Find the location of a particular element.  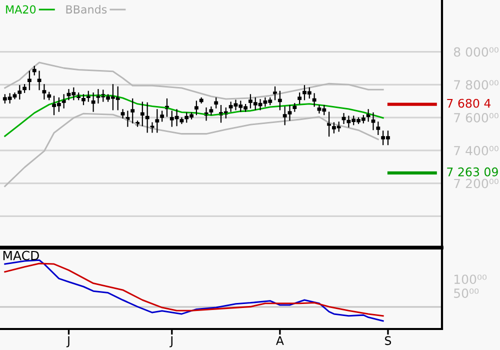

legend-label: BBands is located at coordinates (86, 9).